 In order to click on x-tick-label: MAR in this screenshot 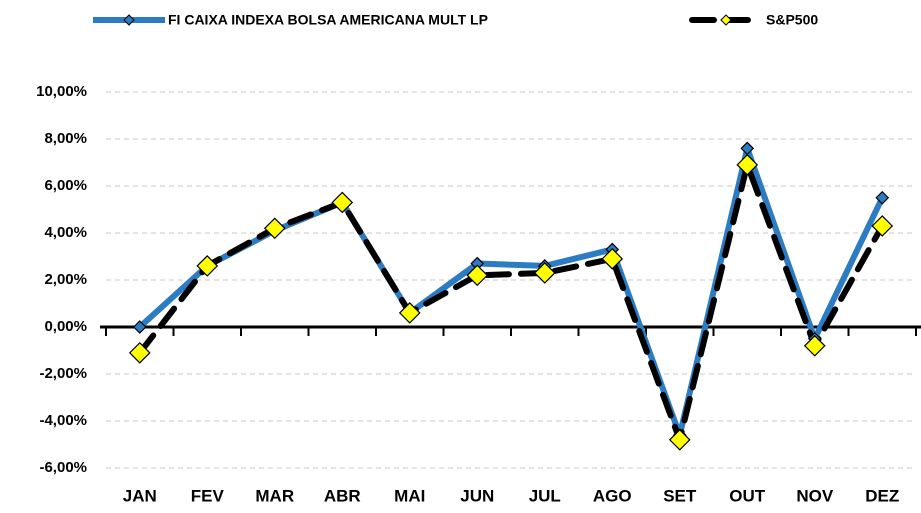, I will do `click(274, 495)`.